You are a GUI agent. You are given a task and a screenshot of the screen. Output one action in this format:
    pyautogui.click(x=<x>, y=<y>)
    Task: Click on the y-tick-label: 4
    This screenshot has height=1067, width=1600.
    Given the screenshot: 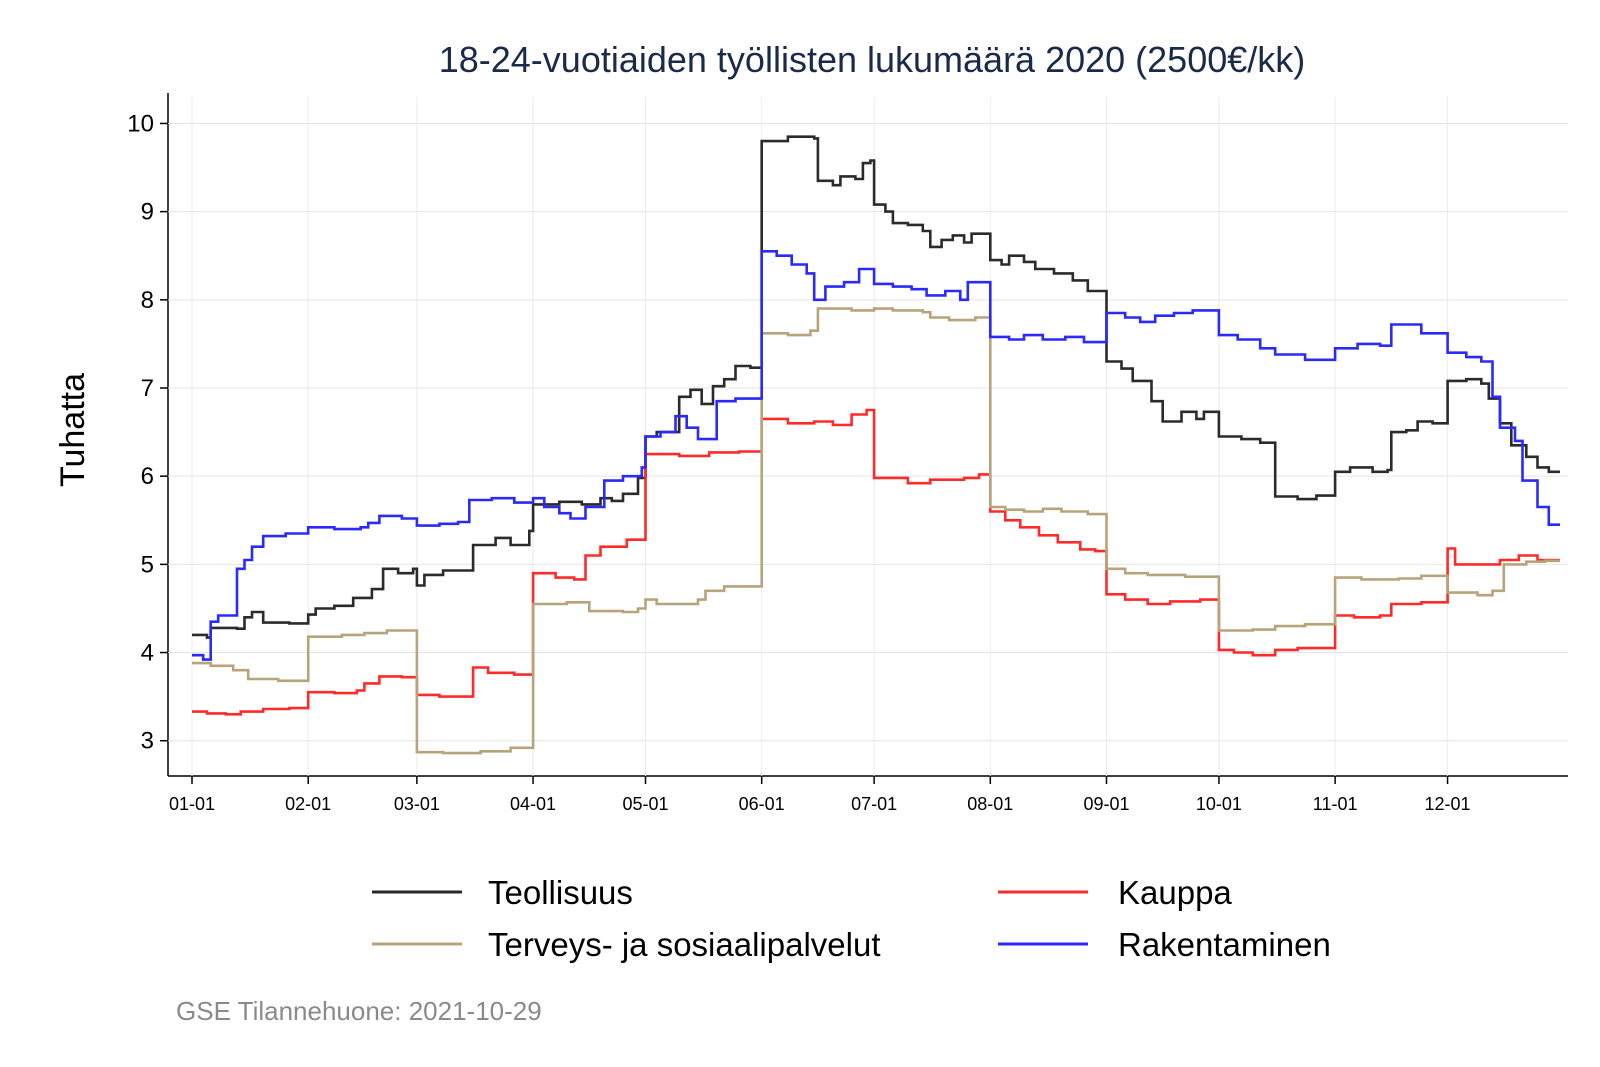 What is the action you would take?
    pyautogui.click(x=147, y=653)
    